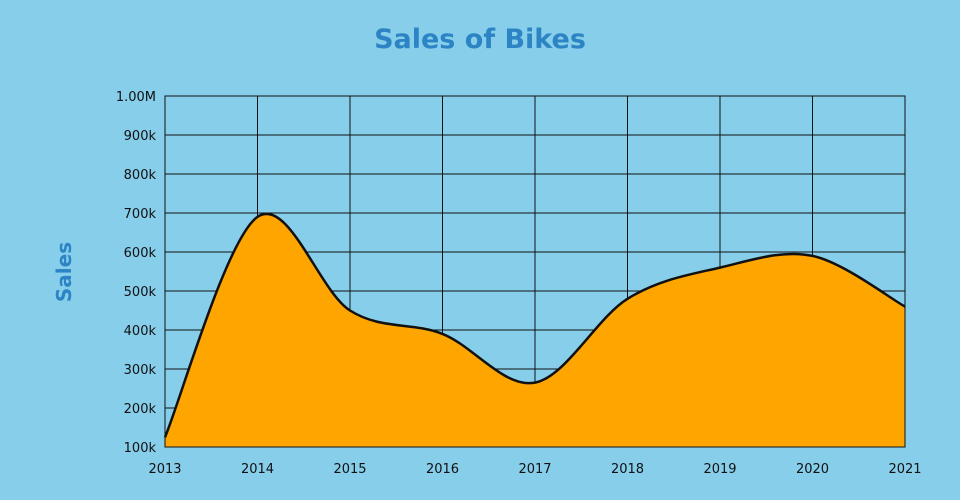  Describe the element at coordinates (349, 469) in the screenshot. I see `x-tick-label: 2015` at that location.